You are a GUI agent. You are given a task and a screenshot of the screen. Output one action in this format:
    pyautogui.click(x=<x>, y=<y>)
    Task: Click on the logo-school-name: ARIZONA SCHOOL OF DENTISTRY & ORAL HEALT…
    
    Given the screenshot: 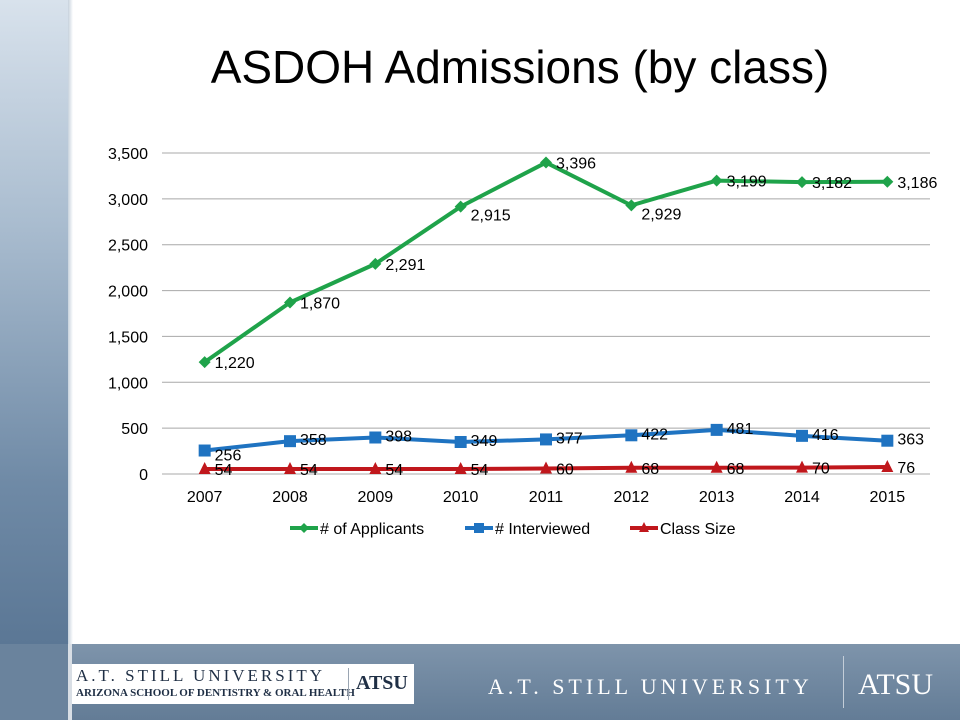 What is the action you would take?
    pyautogui.click(x=215, y=693)
    